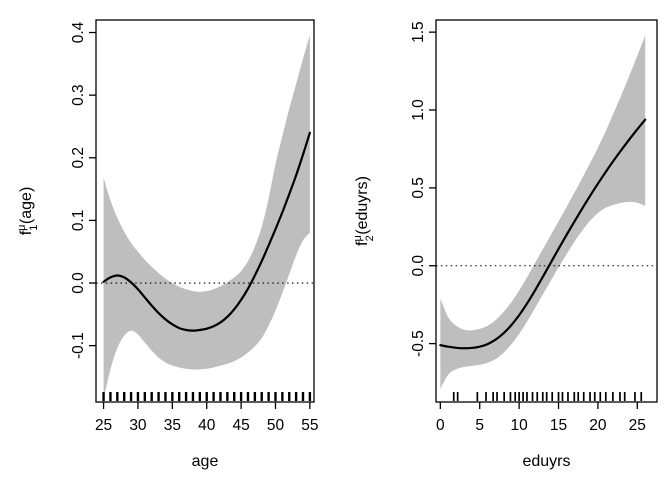  Describe the element at coordinates (78, 32) in the screenshot. I see `y-tick-label: 0.4` at that location.